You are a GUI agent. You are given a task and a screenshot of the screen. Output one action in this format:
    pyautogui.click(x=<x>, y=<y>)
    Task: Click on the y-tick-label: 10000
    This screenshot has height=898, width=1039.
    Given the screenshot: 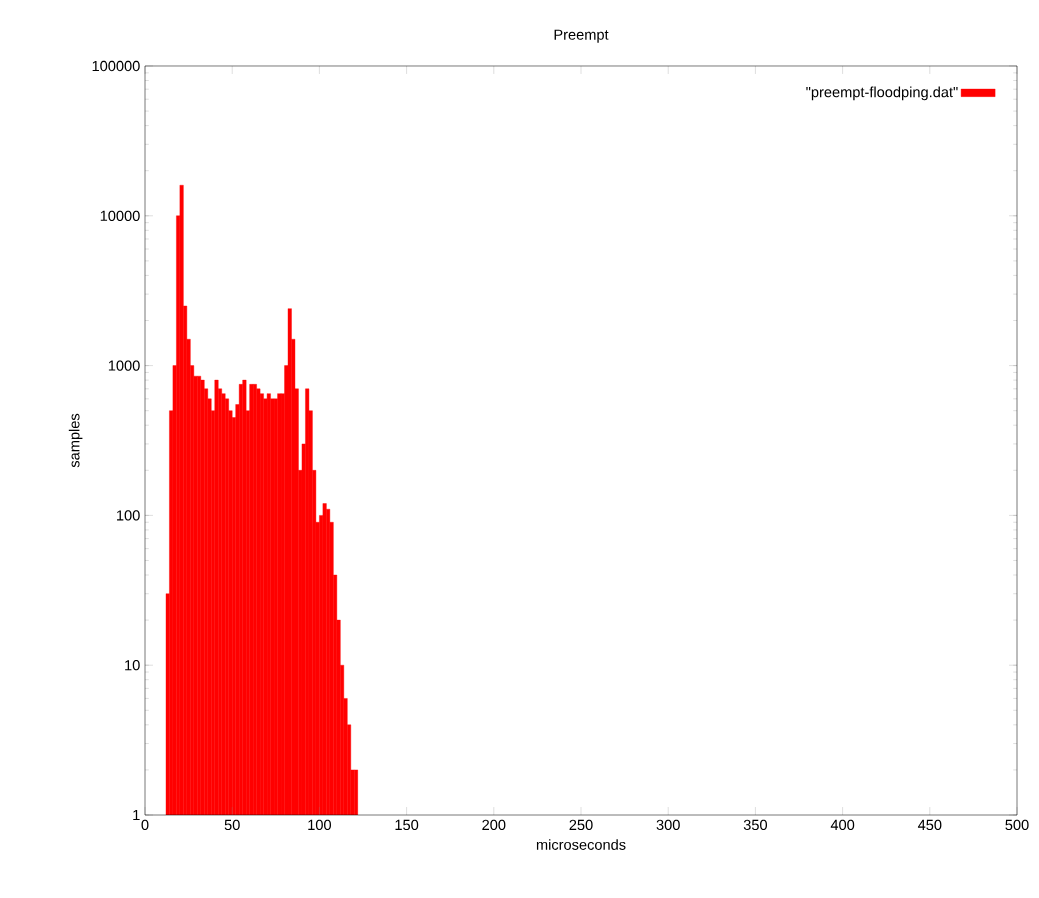 What is the action you would take?
    pyautogui.click(x=120, y=215)
    